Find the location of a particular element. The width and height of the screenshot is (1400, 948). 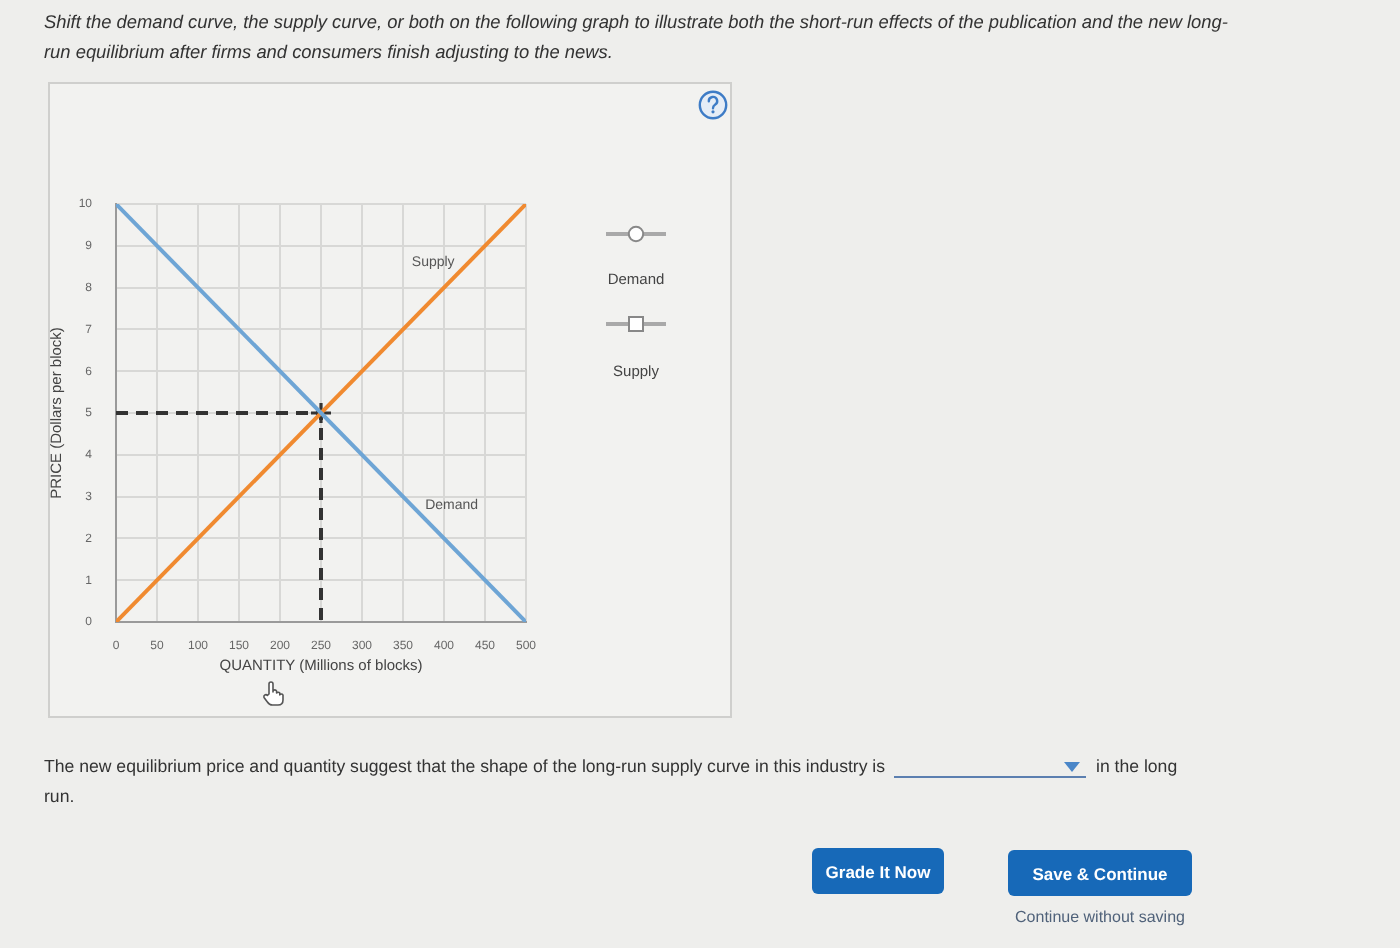

button: Save & Continue is located at coordinates (1100, 873).